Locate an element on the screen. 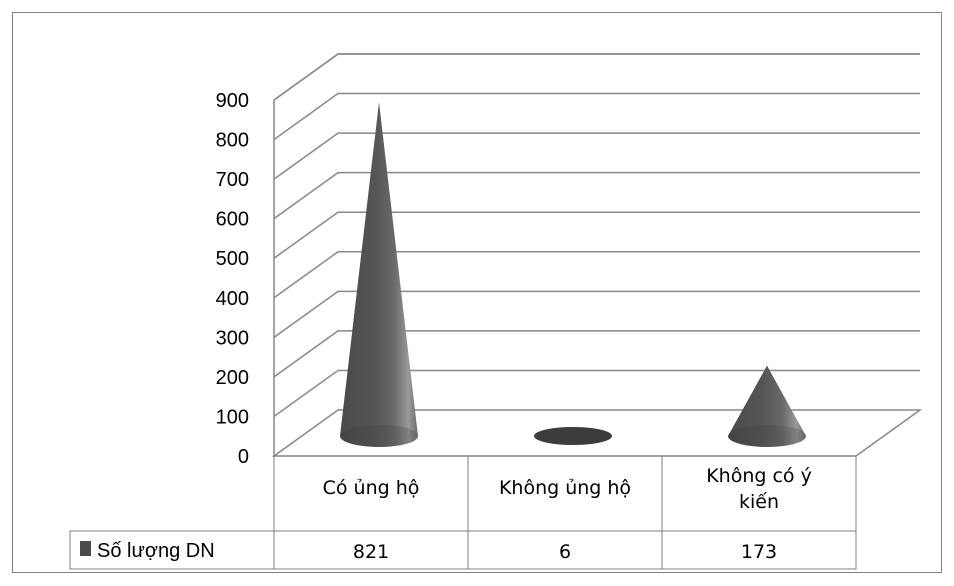  data-value: 173 is located at coordinates (759, 552).